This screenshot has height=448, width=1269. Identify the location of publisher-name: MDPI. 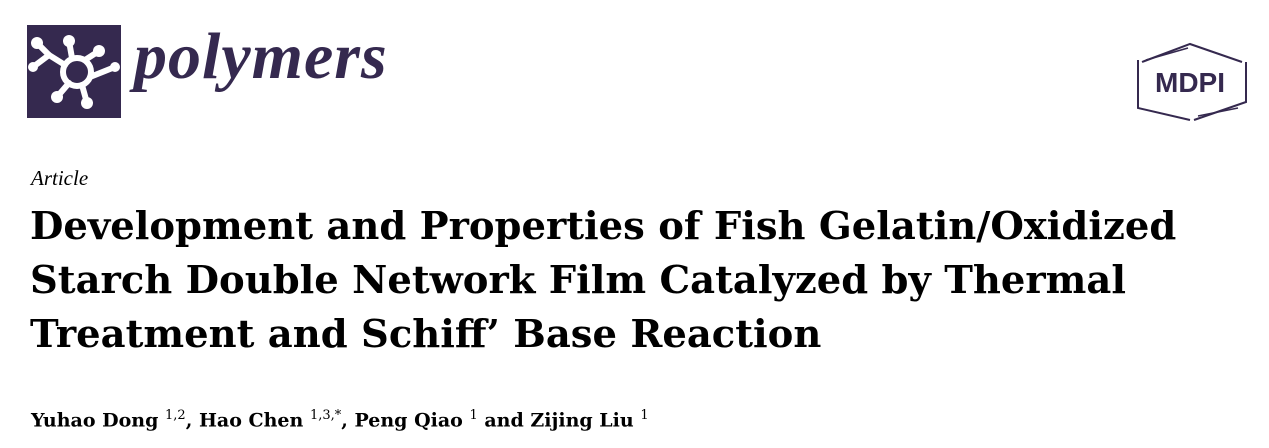
(1190, 82).